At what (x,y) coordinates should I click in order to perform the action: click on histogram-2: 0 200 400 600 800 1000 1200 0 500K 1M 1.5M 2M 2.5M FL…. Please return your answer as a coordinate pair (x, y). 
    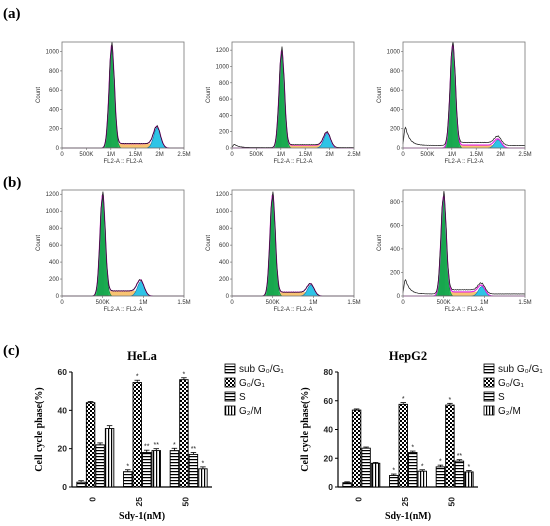
    Looking at the image, I should click on (283, 103).